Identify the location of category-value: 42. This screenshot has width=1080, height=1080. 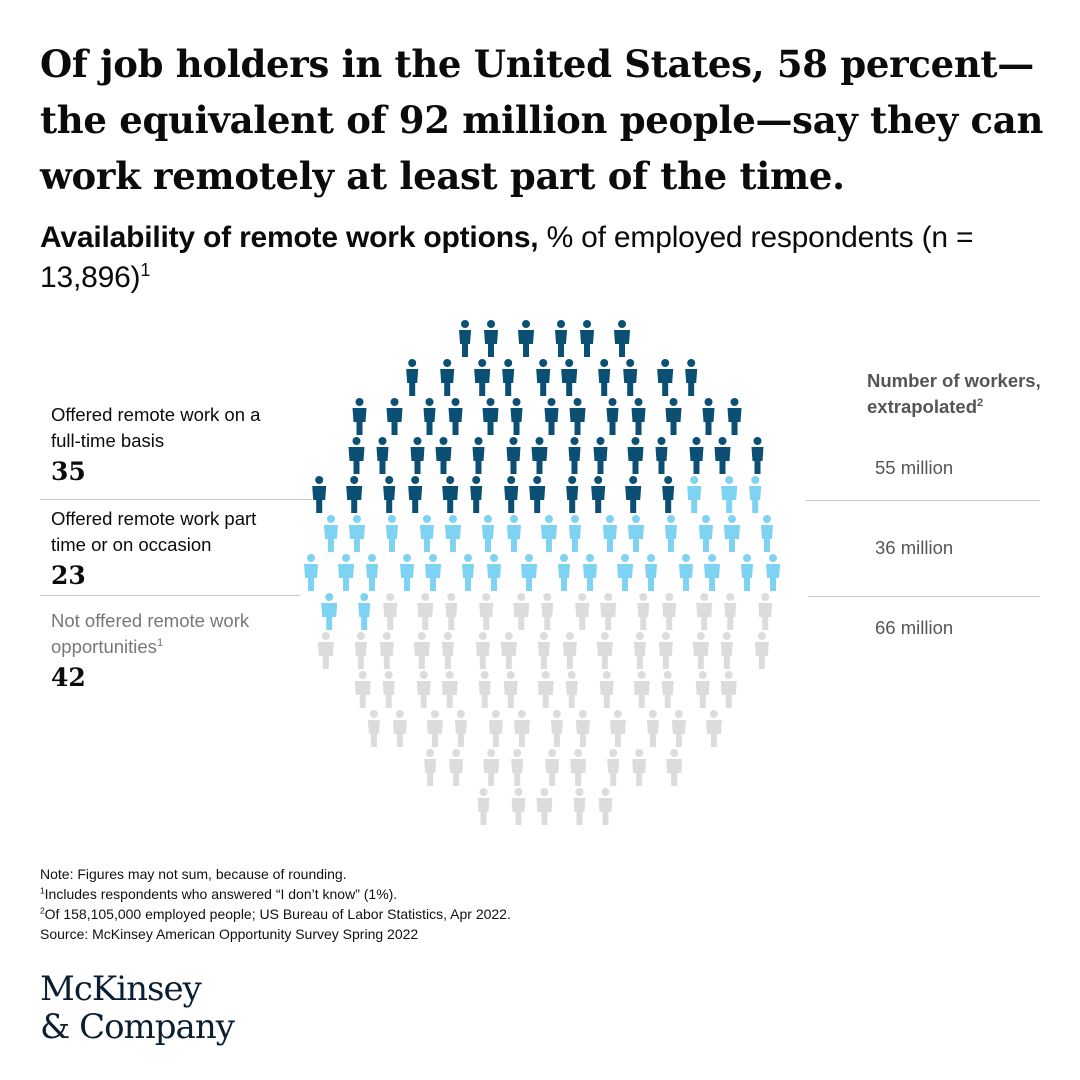
(68, 677).